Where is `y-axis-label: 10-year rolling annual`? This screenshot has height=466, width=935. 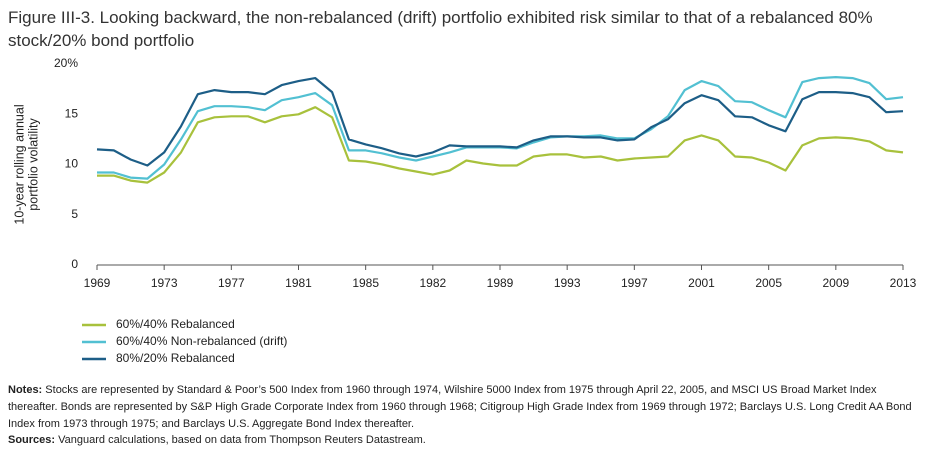 y-axis-label: 10-year rolling annual is located at coordinates (19, 164).